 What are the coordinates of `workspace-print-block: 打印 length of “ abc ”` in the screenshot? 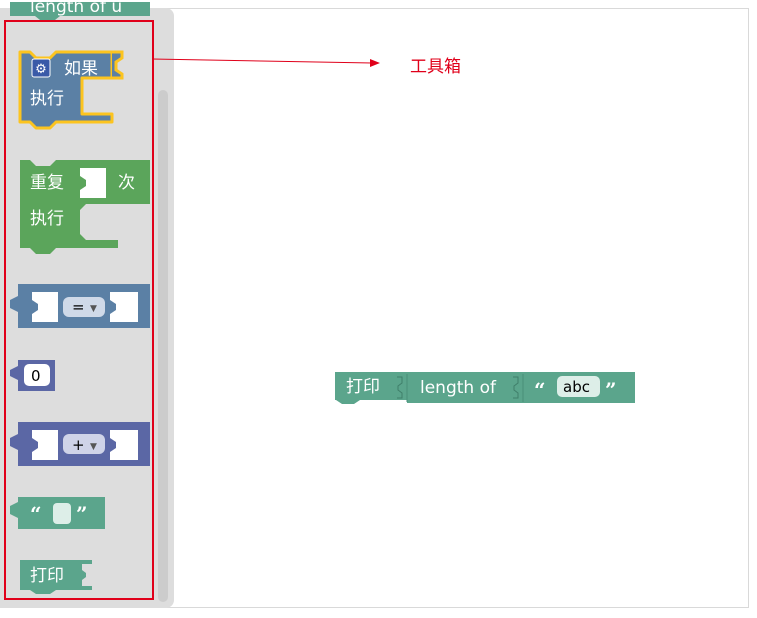 It's located at (485, 388).